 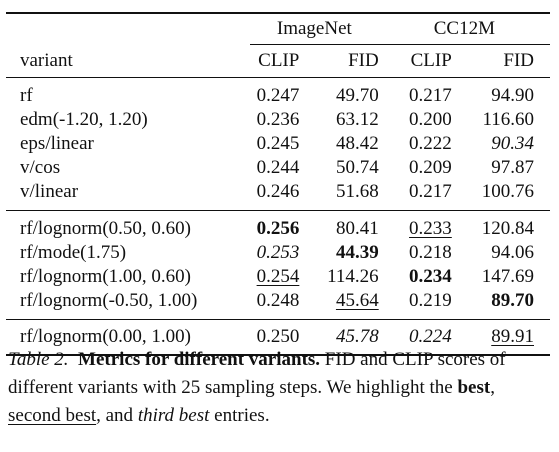 What do you see at coordinates (512, 95) in the screenshot?
I see `cc12m-fid-cell: 94.90` at bounding box center [512, 95].